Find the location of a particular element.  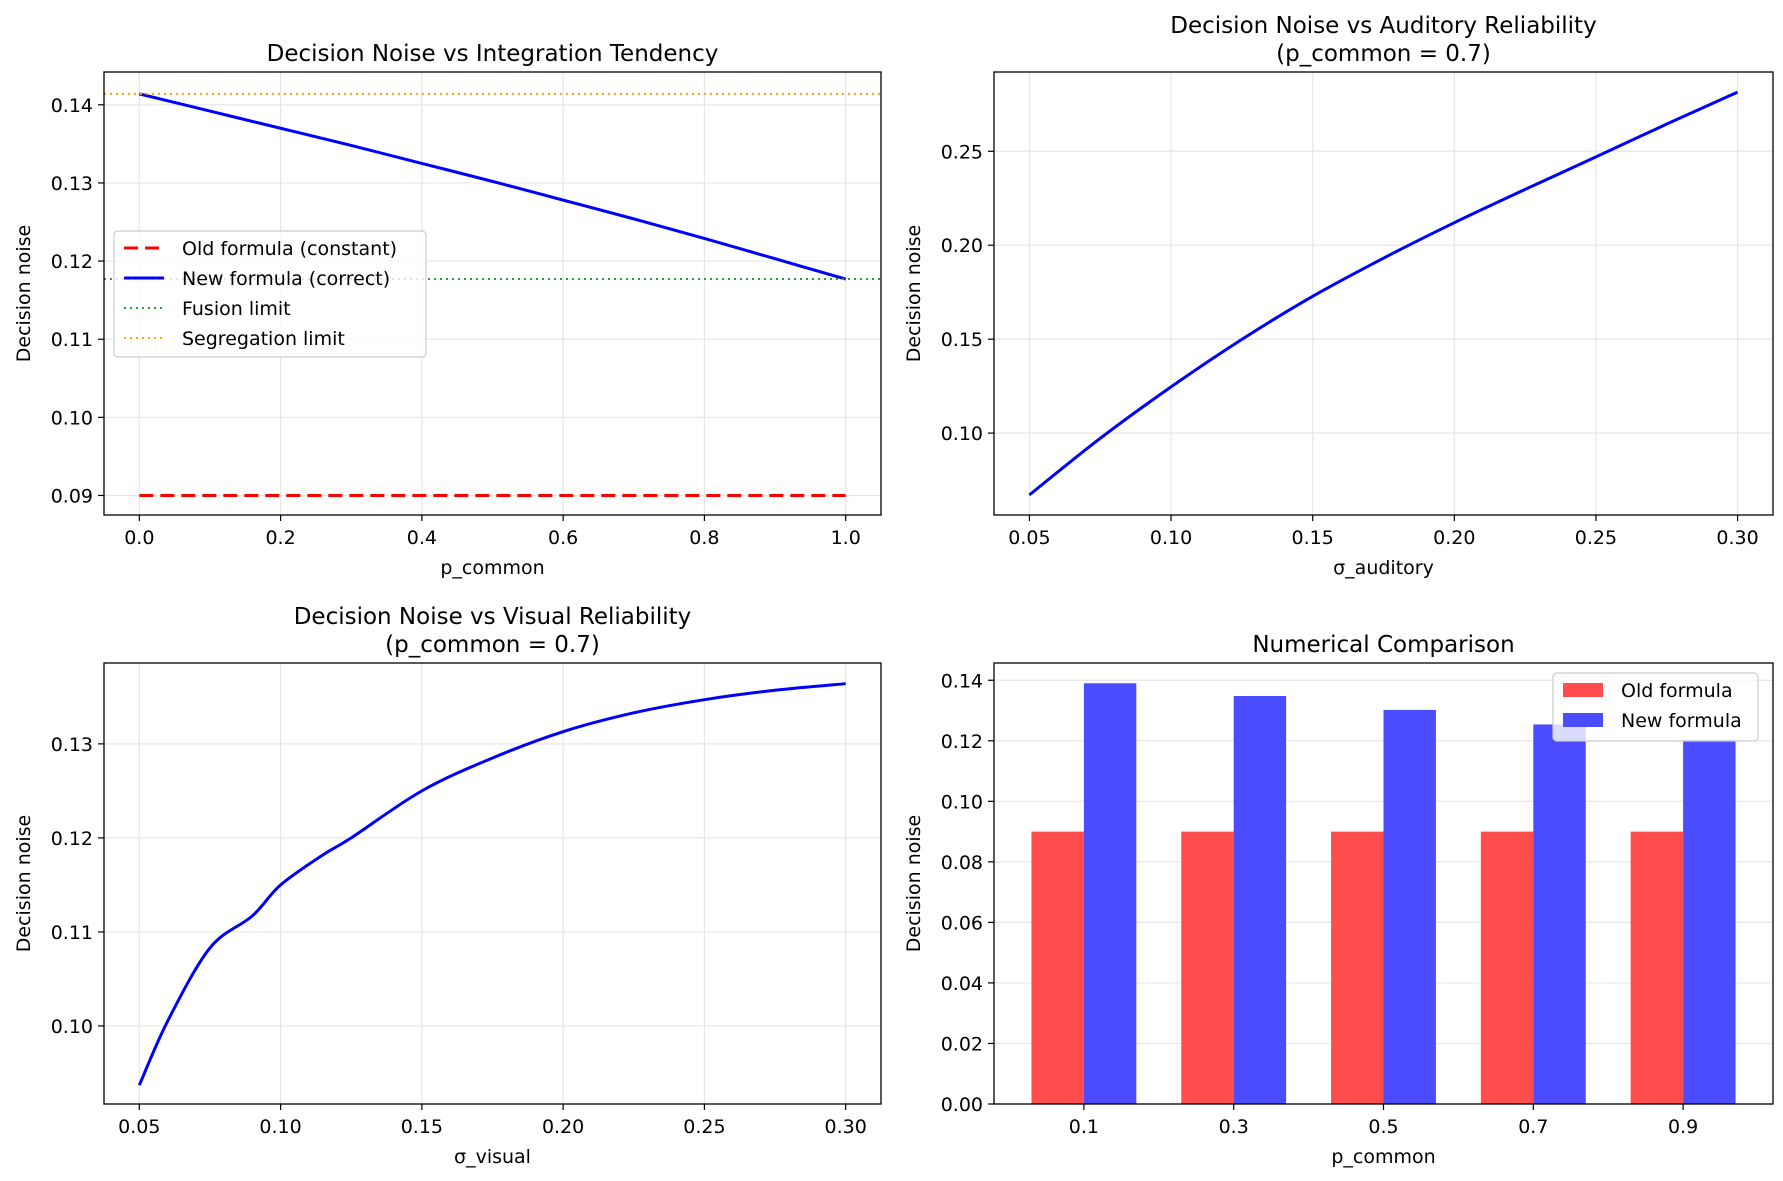

y-tick-label: 0.04 is located at coordinates (962, 984).